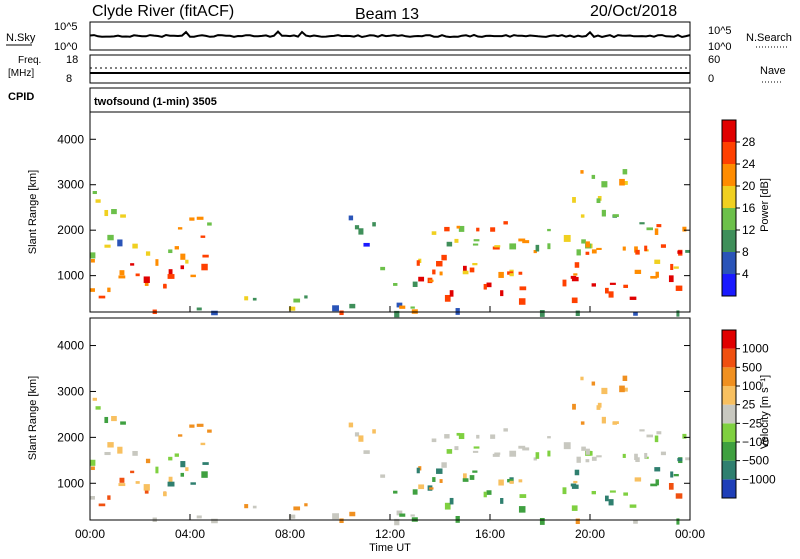  Describe the element at coordinates (720, 31) in the screenshot. I see `nsearch-tick-top: 10^5` at that location.